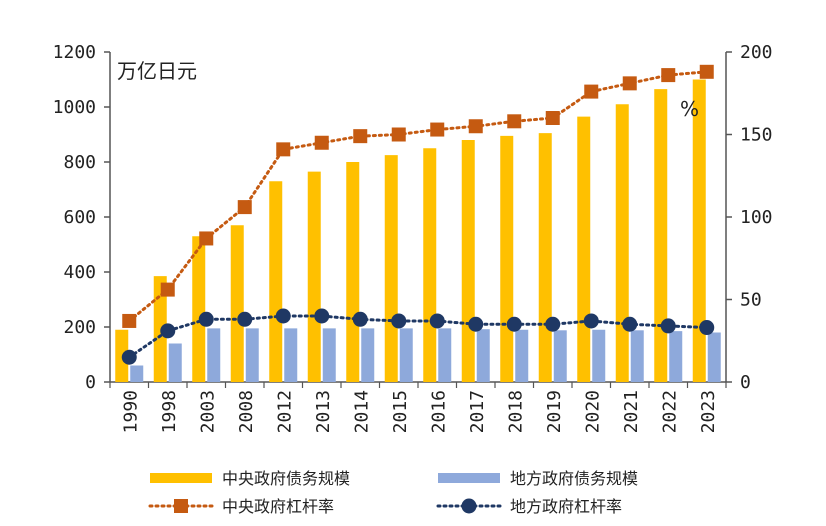 The image size is (826, 526). I want to click on legend-label: 中央政府杠杆率, so click(278, 506).